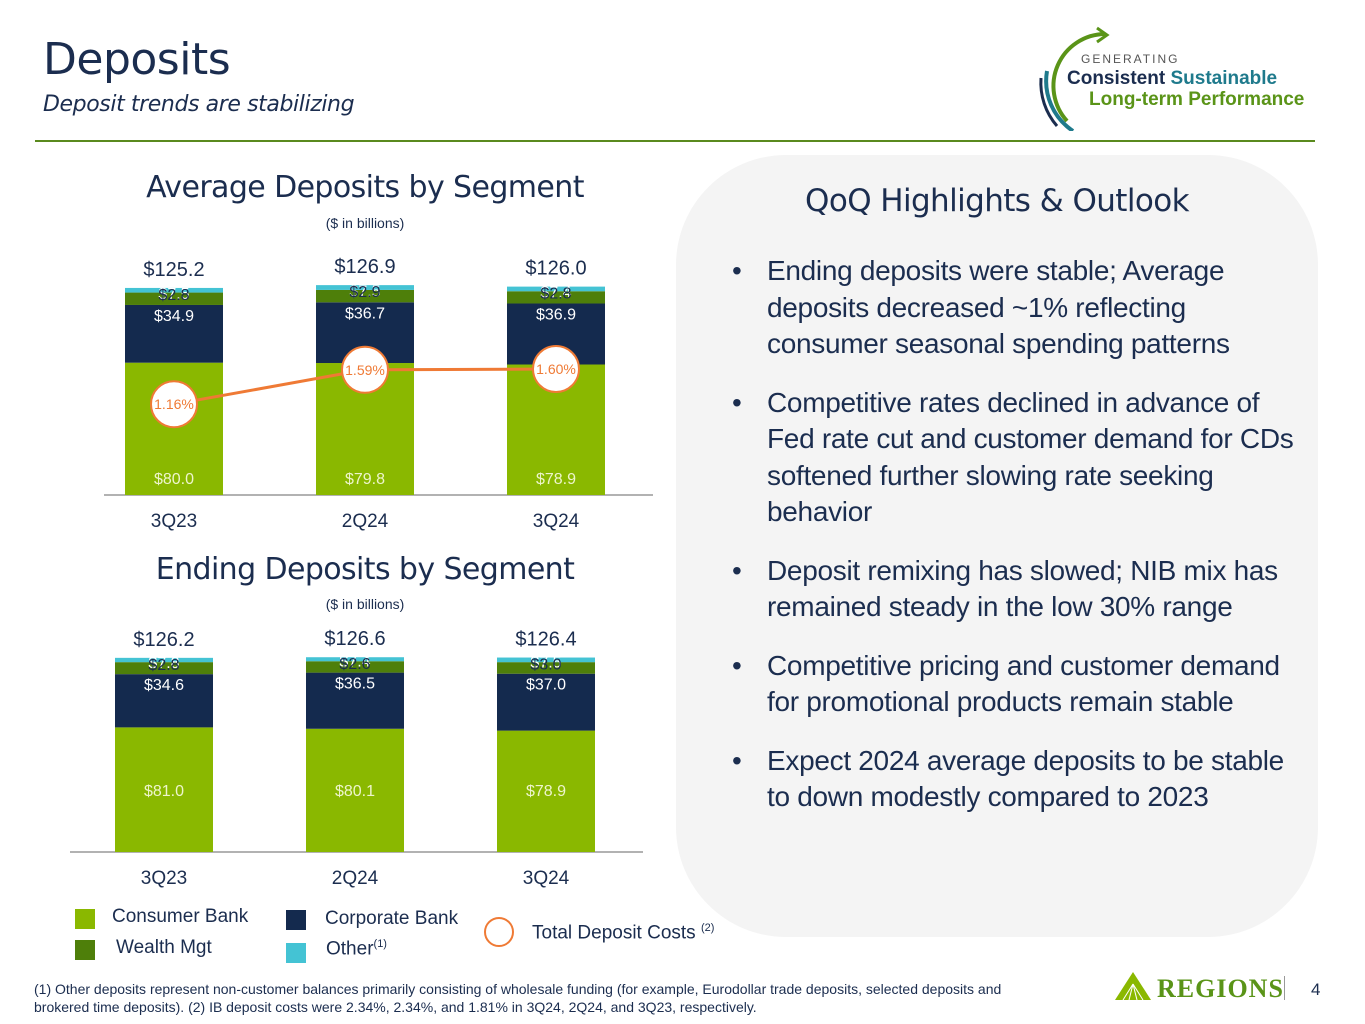 This screenshot has width=1365, height=1024. Describe the element at coordinates (85, 919) in the screenshot. I see `legend-swatch-consumer` at that location.